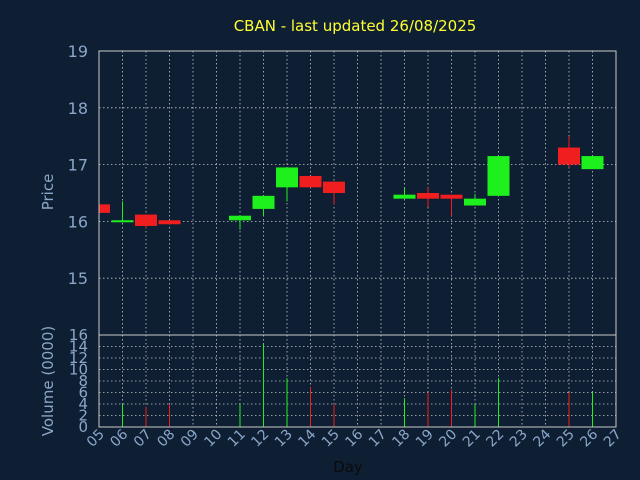 The image size is (640, 480). What do you see at coordinates (284, 439) in the screenshot?
I see `x-tick-label: 13` at bounding box center [284, 439].